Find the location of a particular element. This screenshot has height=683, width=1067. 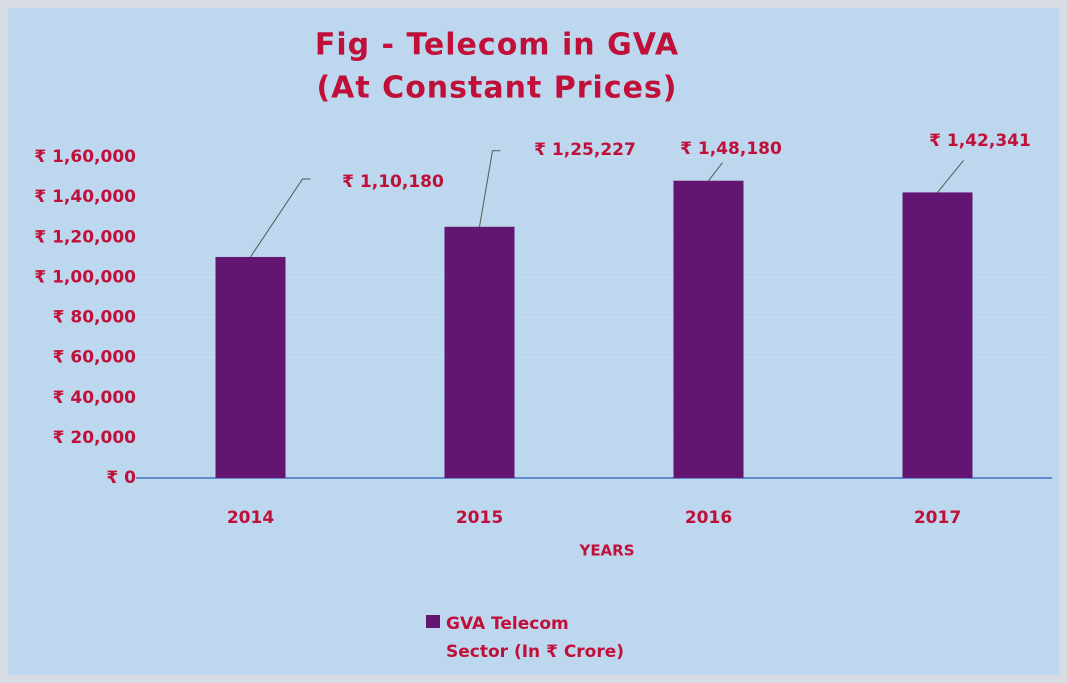

x-tick-label: 2016 is located at coordinates (708, 518).